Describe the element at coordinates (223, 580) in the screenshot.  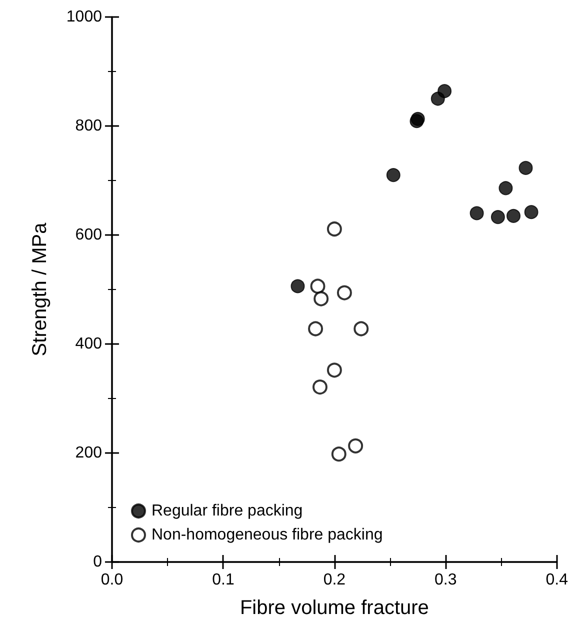
I see `x-tick-label: 0.1` at that location.